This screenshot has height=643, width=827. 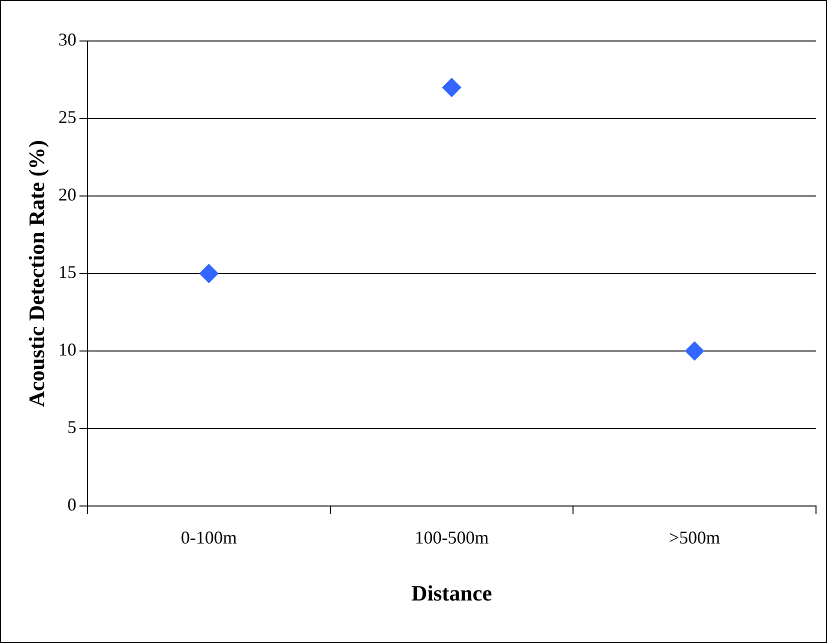 I want to click on y-tick-label: 10, so click(x=67, y=350).